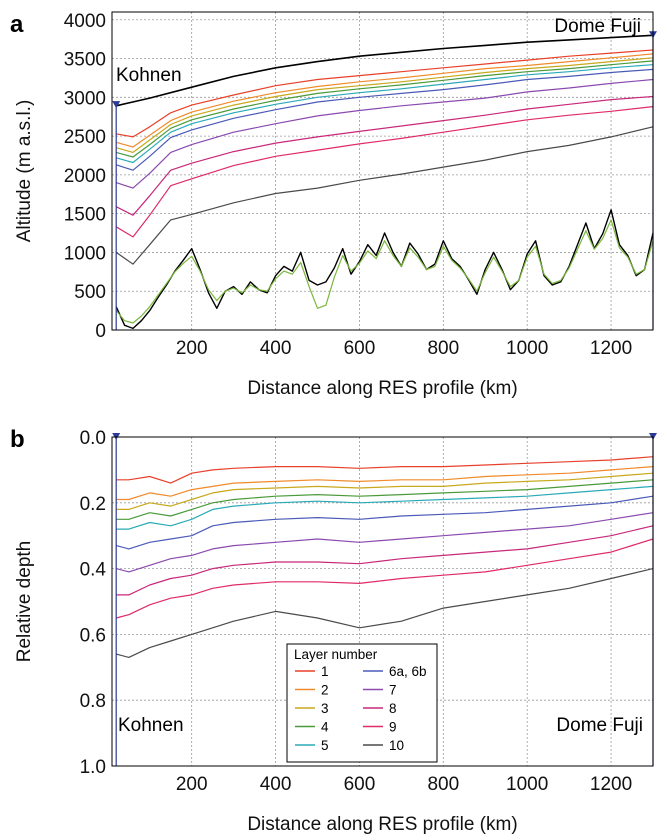 This screenshot has height=837, width=664. I want to click on a-y-tick-2000: 2000, so click(85, 176).